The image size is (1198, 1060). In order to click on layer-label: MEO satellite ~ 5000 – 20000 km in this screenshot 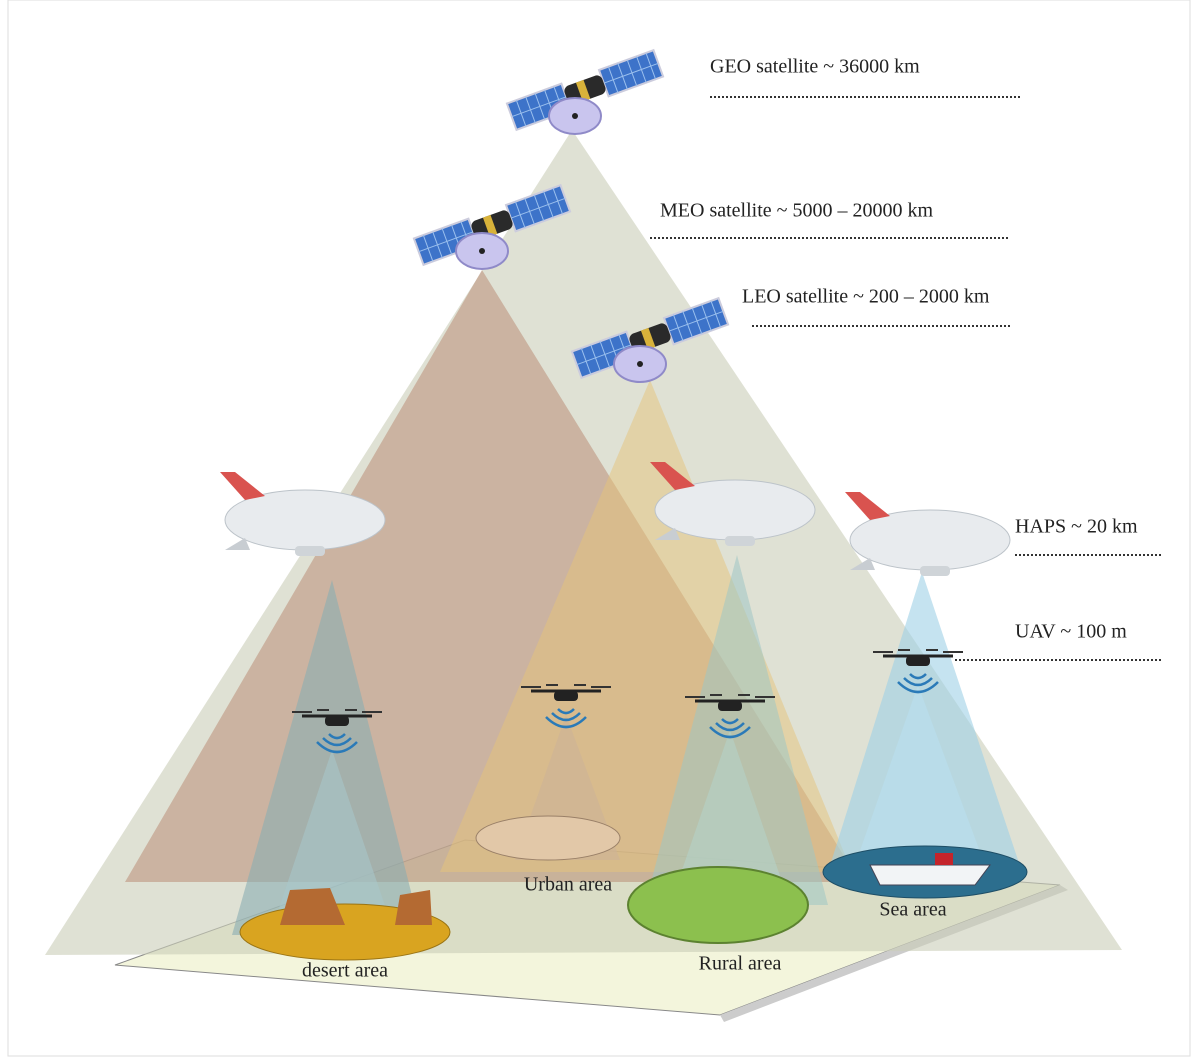, I will do `click(796, 211)`.